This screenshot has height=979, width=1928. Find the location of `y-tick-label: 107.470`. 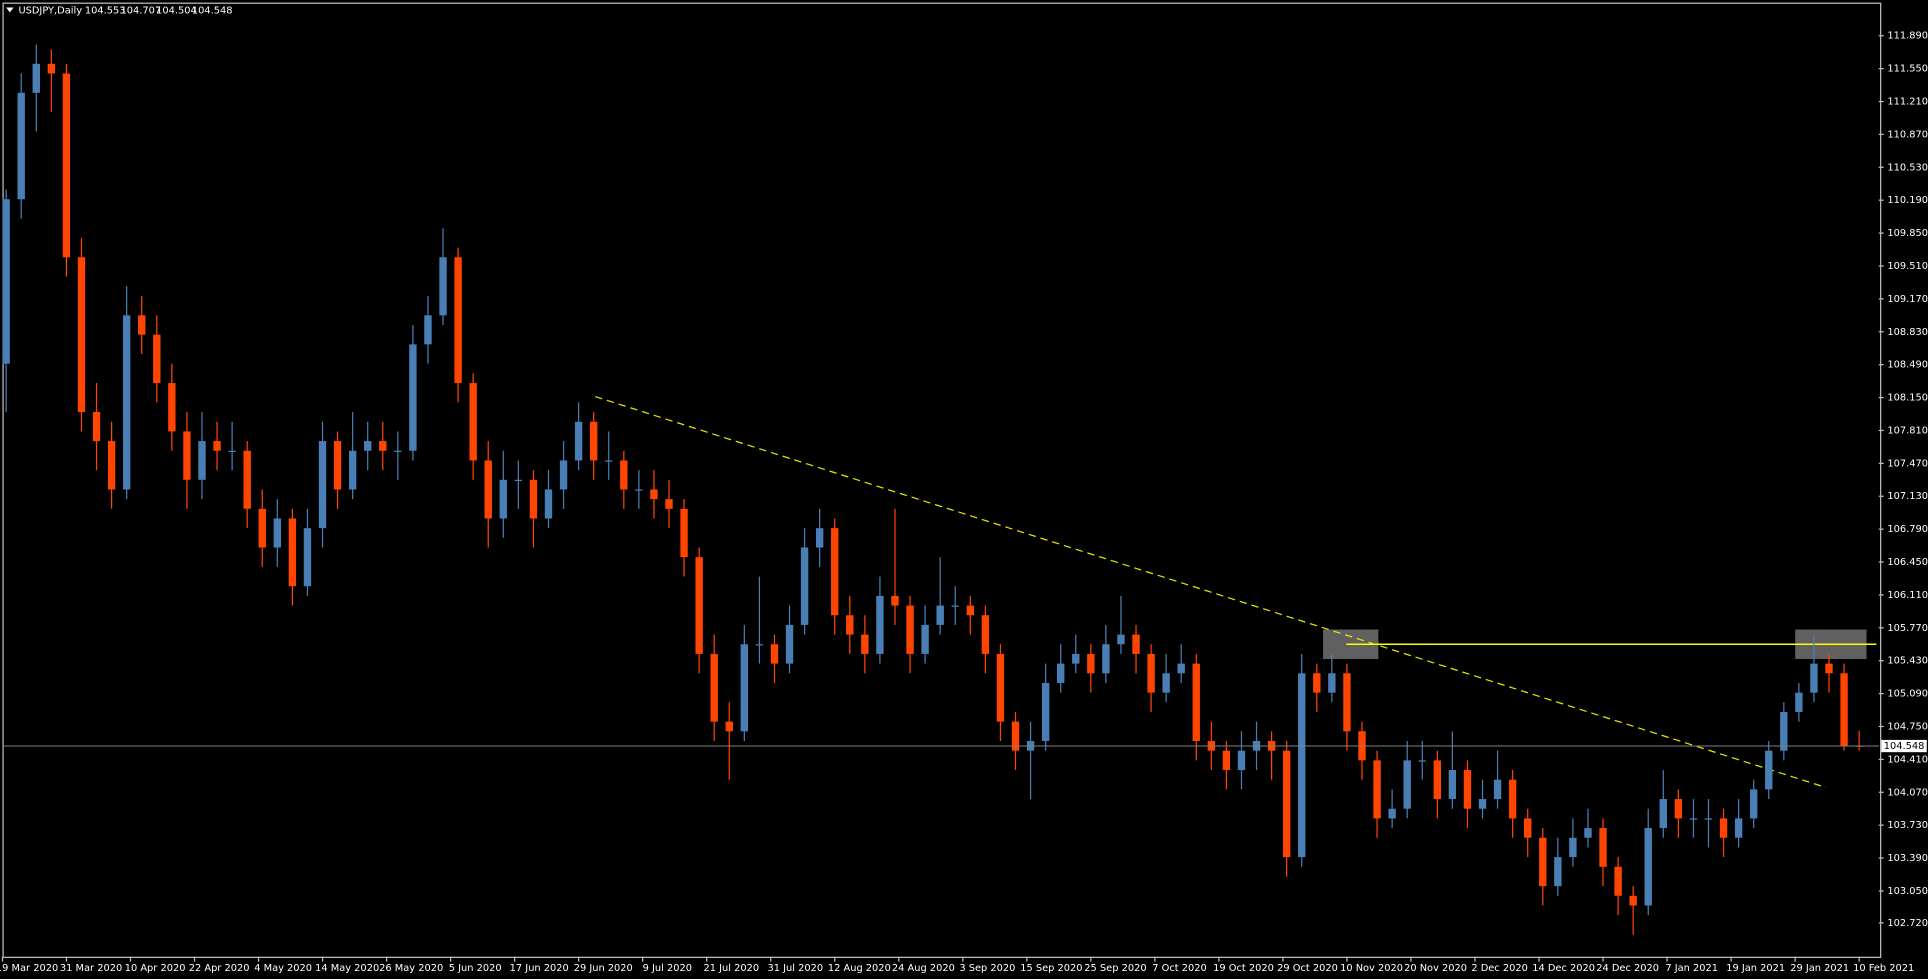

y-tick-label: 107.470 is located at coordinates (1907, 463).